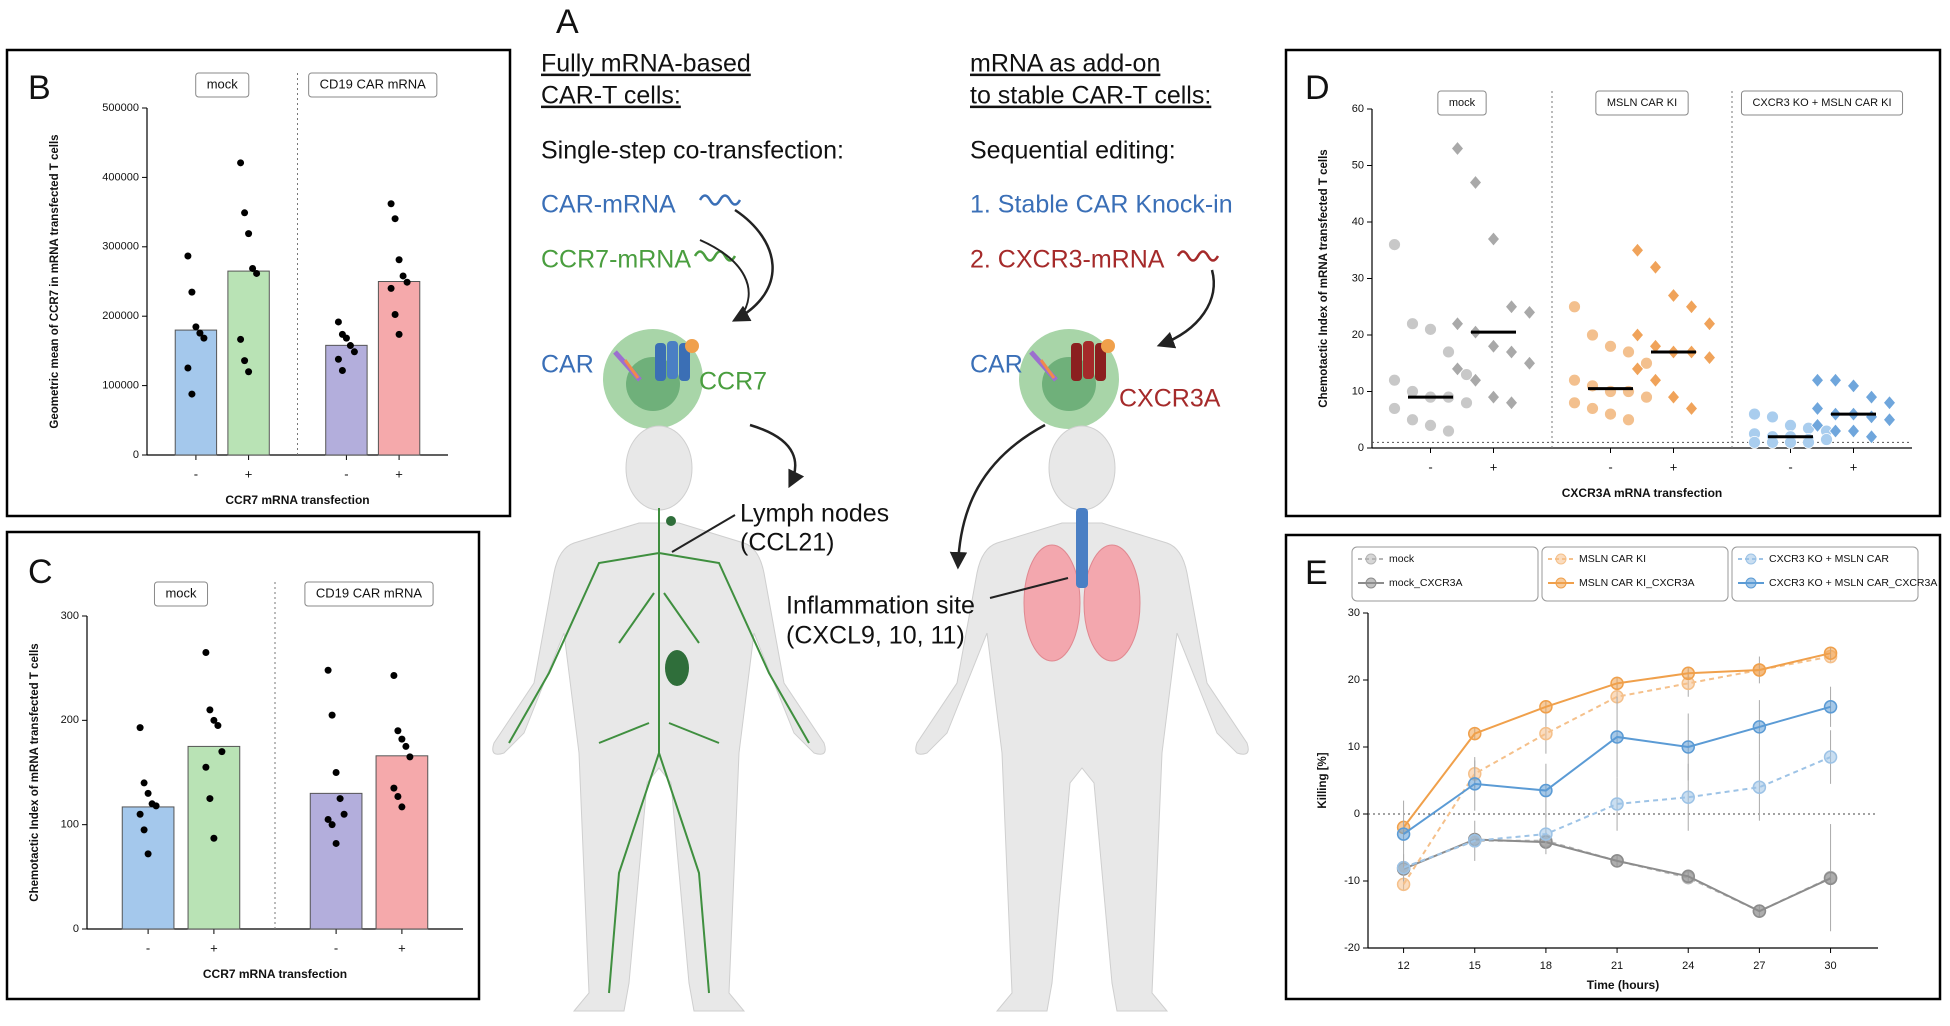 The image size is (1950, 1026). I want to click on panel-letter: B, so click(39, 88).